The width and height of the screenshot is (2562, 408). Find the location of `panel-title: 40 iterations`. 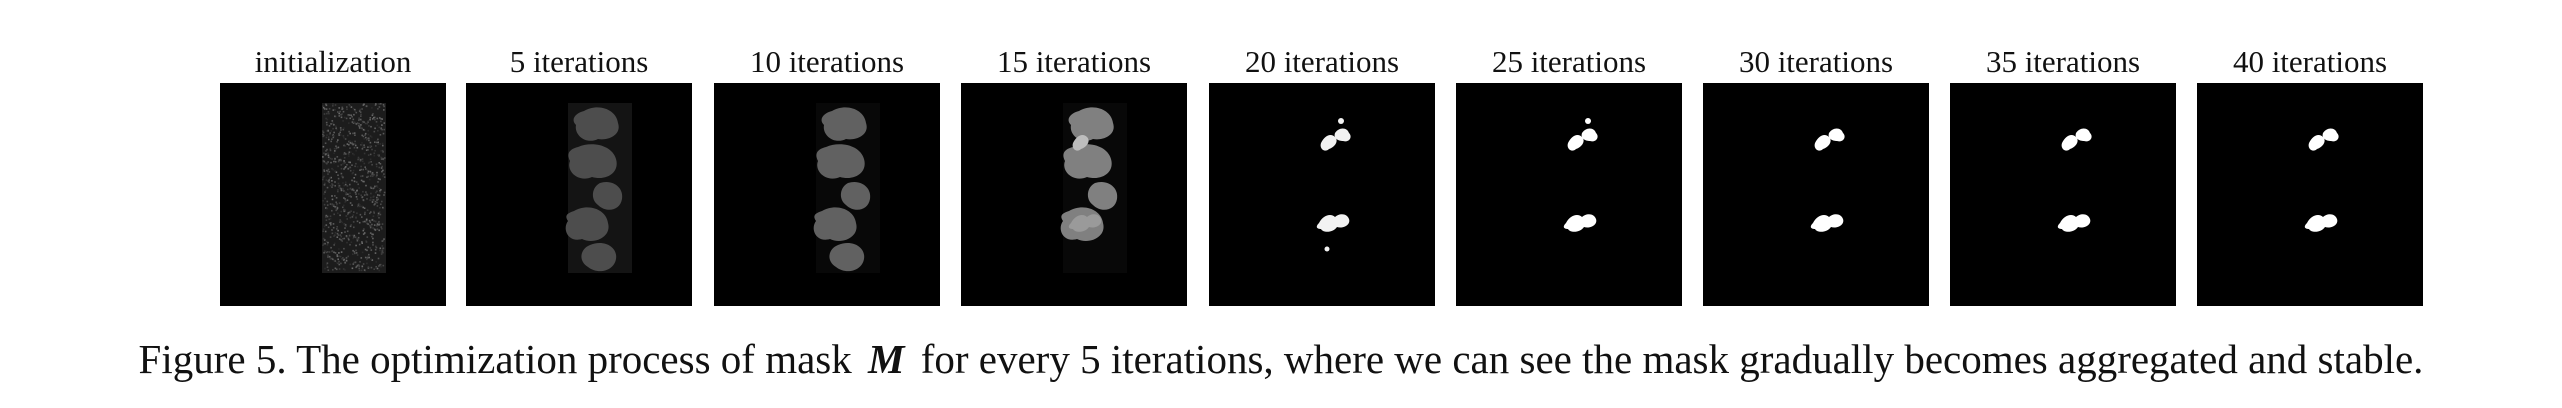

panel-title: 40 iterations is located at coordinates (2310, 61).